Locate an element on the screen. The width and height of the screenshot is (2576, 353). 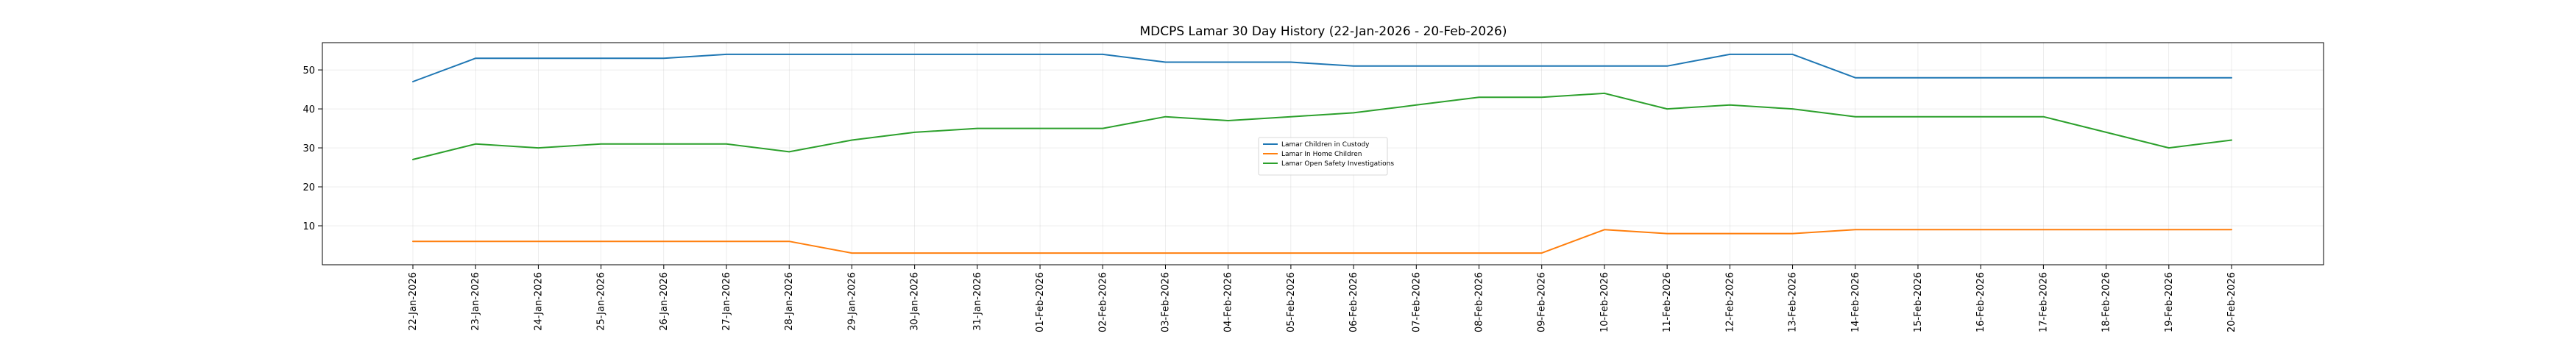
x-tick-label: 25-Jan-2026 is located at coordinates (601, 301).